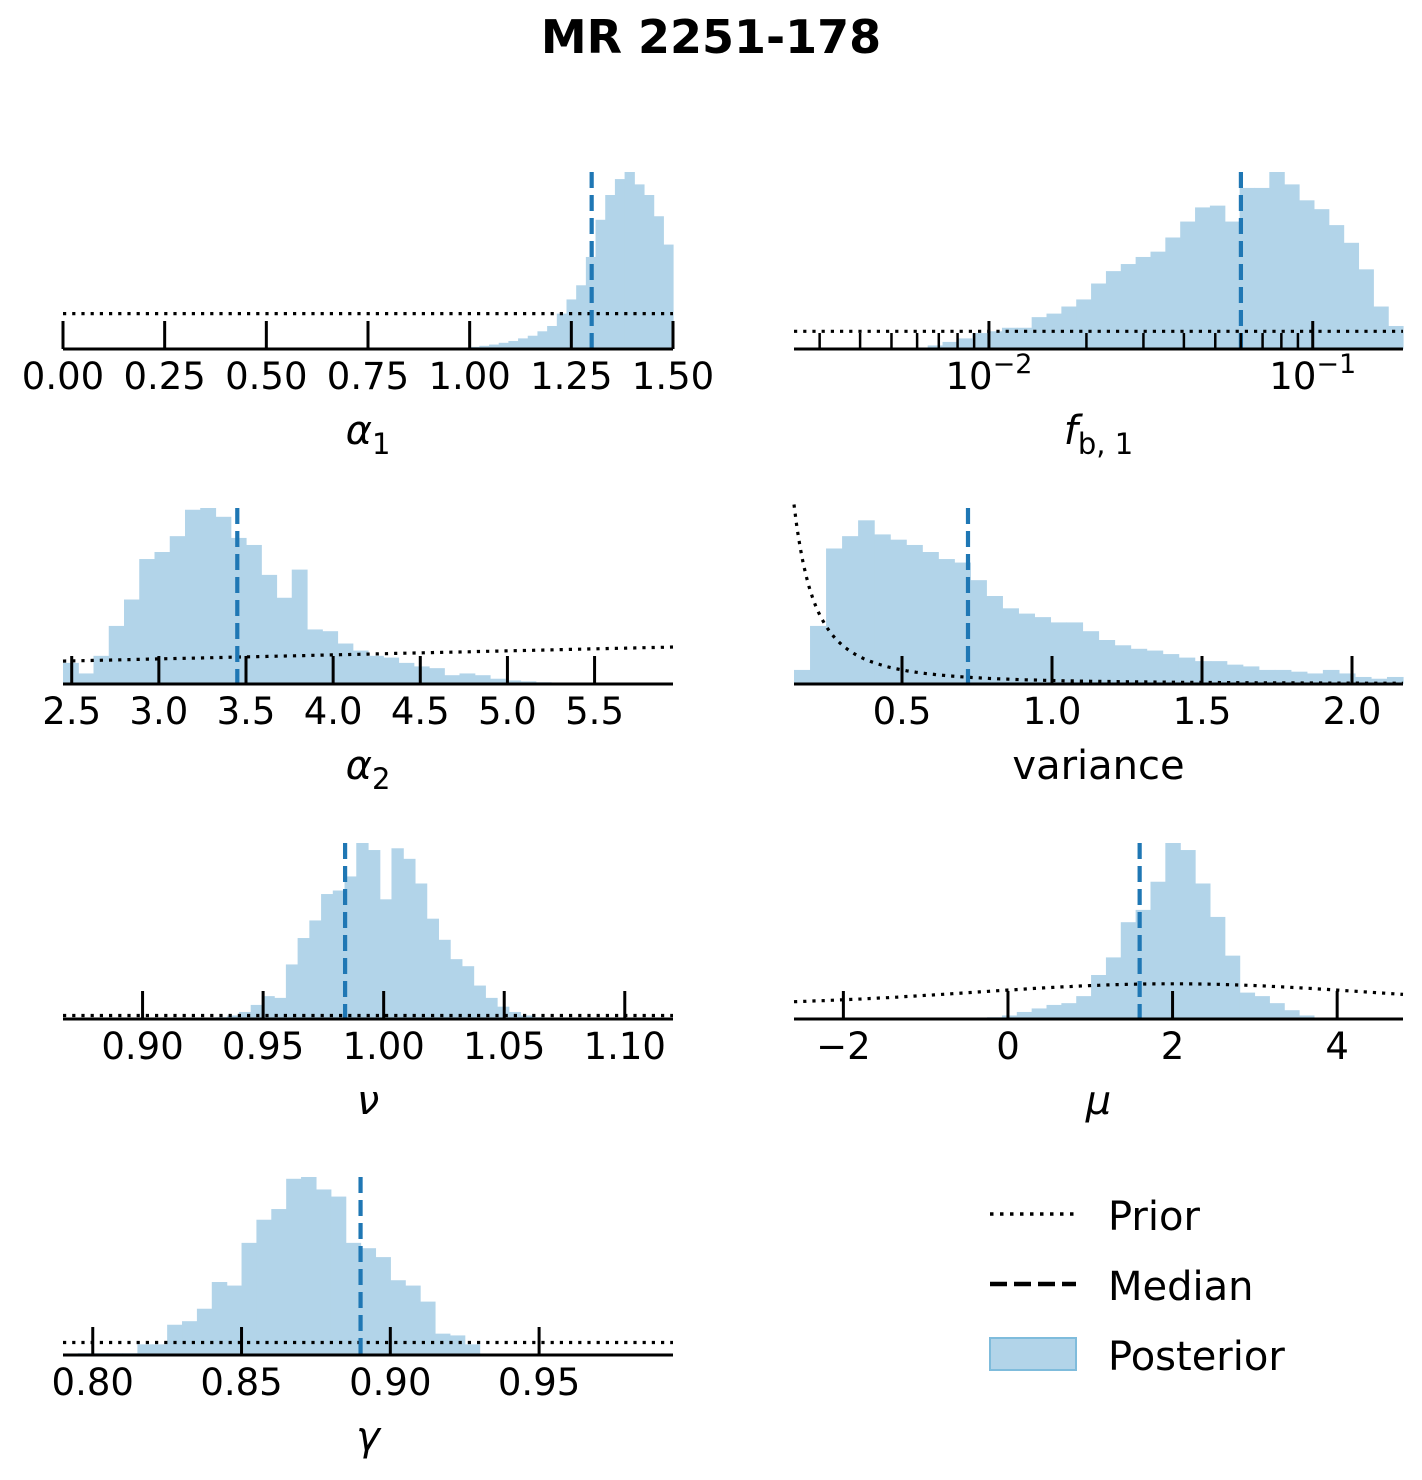  What do you see at coordinates (241, 1382) in the screenshot?
I see `x-tick-label: 0.85` at bounding box center [241, 1382].